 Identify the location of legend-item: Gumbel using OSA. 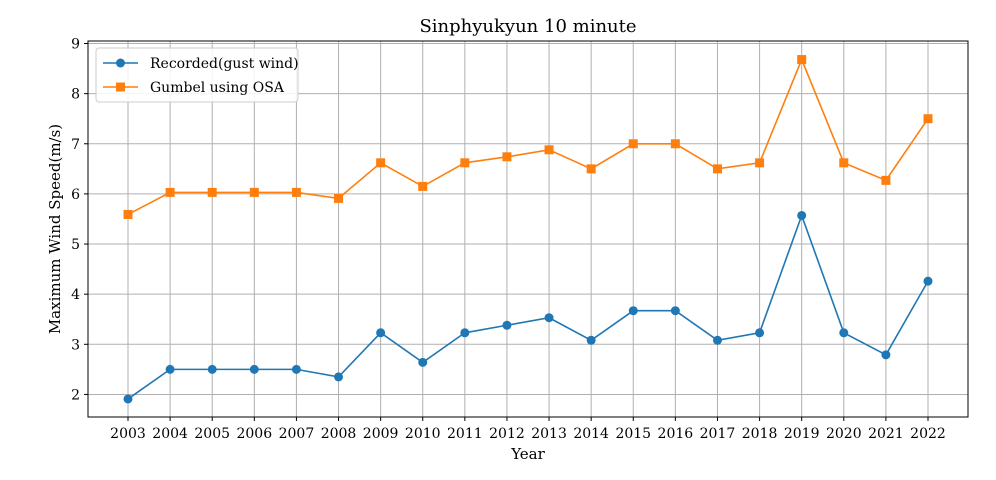
(194, 88).